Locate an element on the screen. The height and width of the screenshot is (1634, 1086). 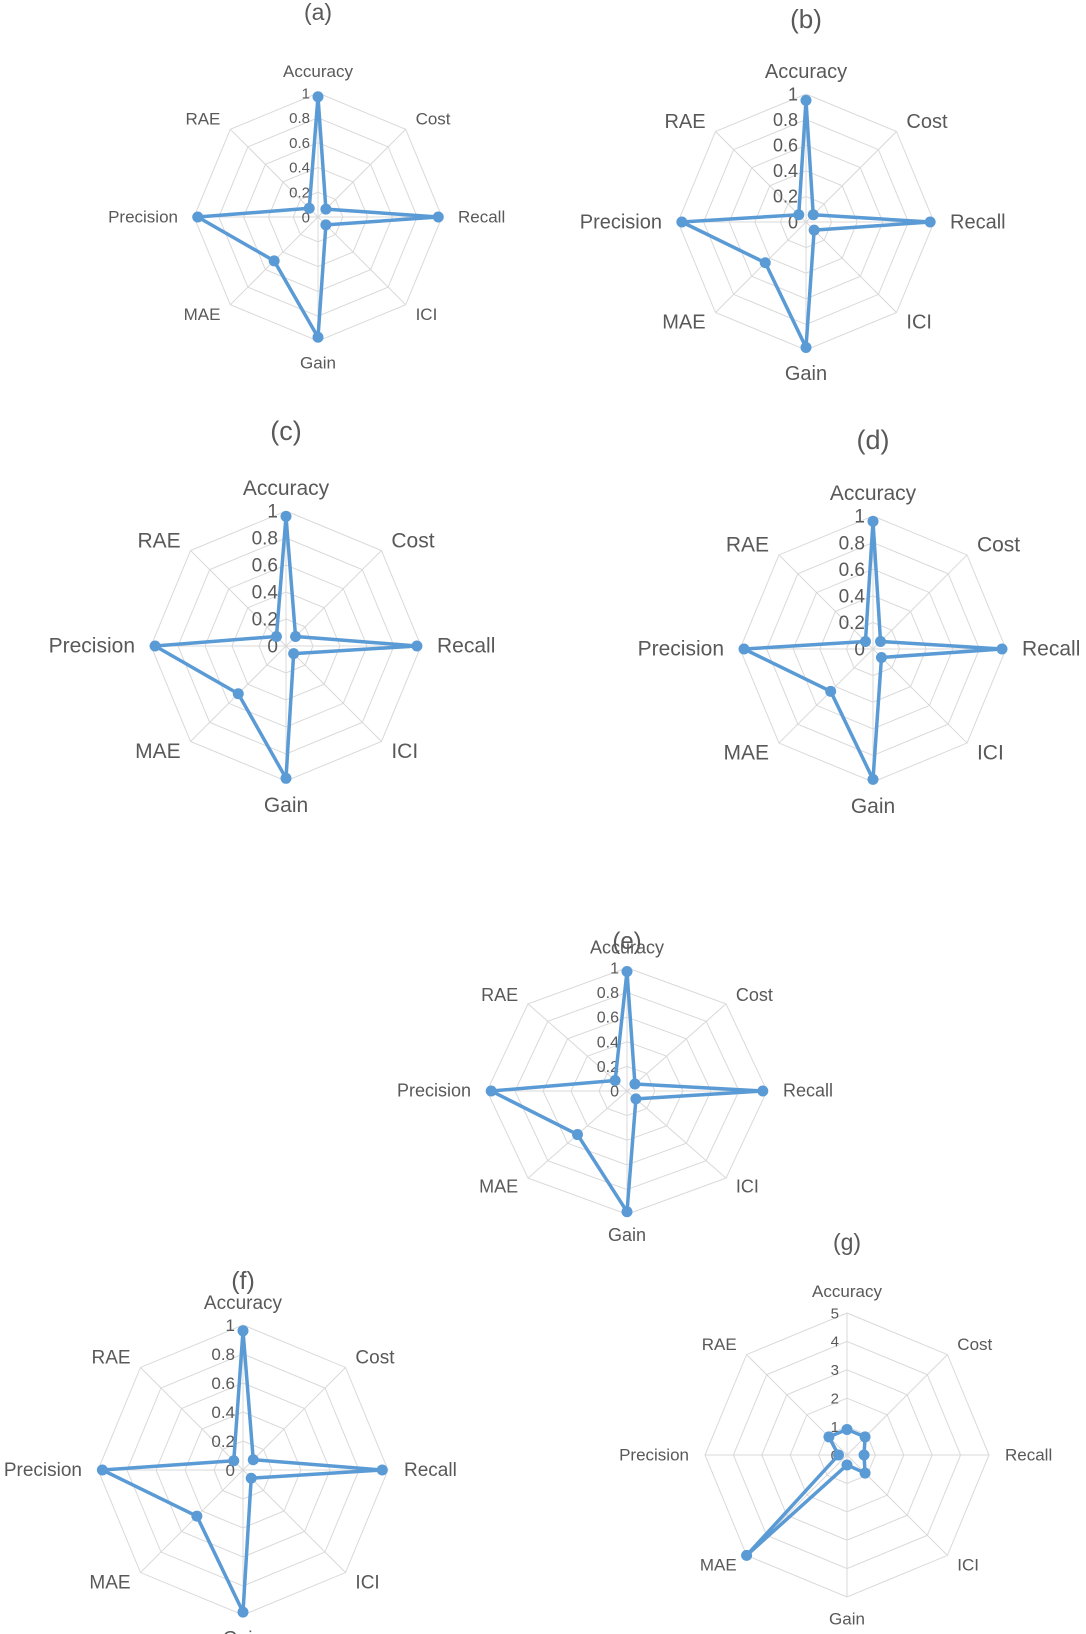
chart-title: (c) is located at coordinates (285, 431).